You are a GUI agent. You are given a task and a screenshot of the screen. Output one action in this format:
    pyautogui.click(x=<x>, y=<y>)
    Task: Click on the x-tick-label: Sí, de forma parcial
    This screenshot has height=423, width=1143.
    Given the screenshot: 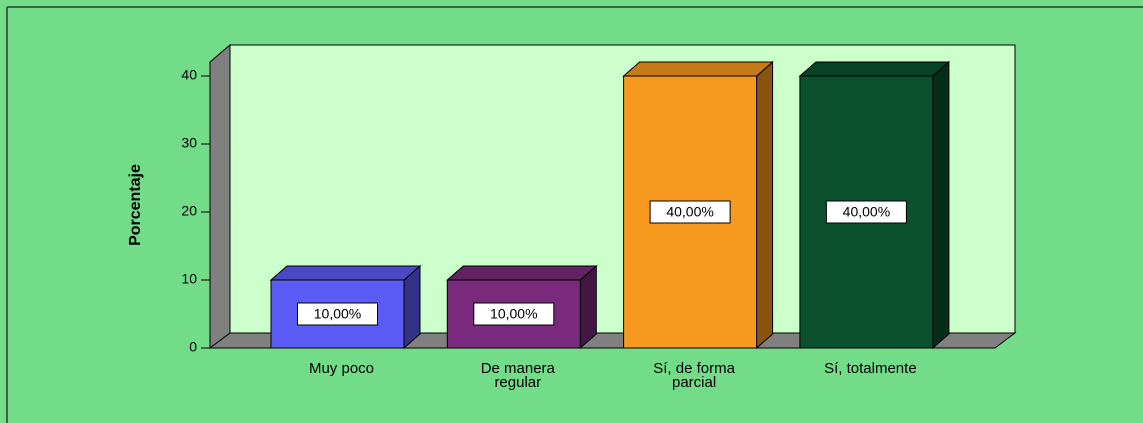 What is the action you would take?
    pyautogui.click(x=694, y=375)
    